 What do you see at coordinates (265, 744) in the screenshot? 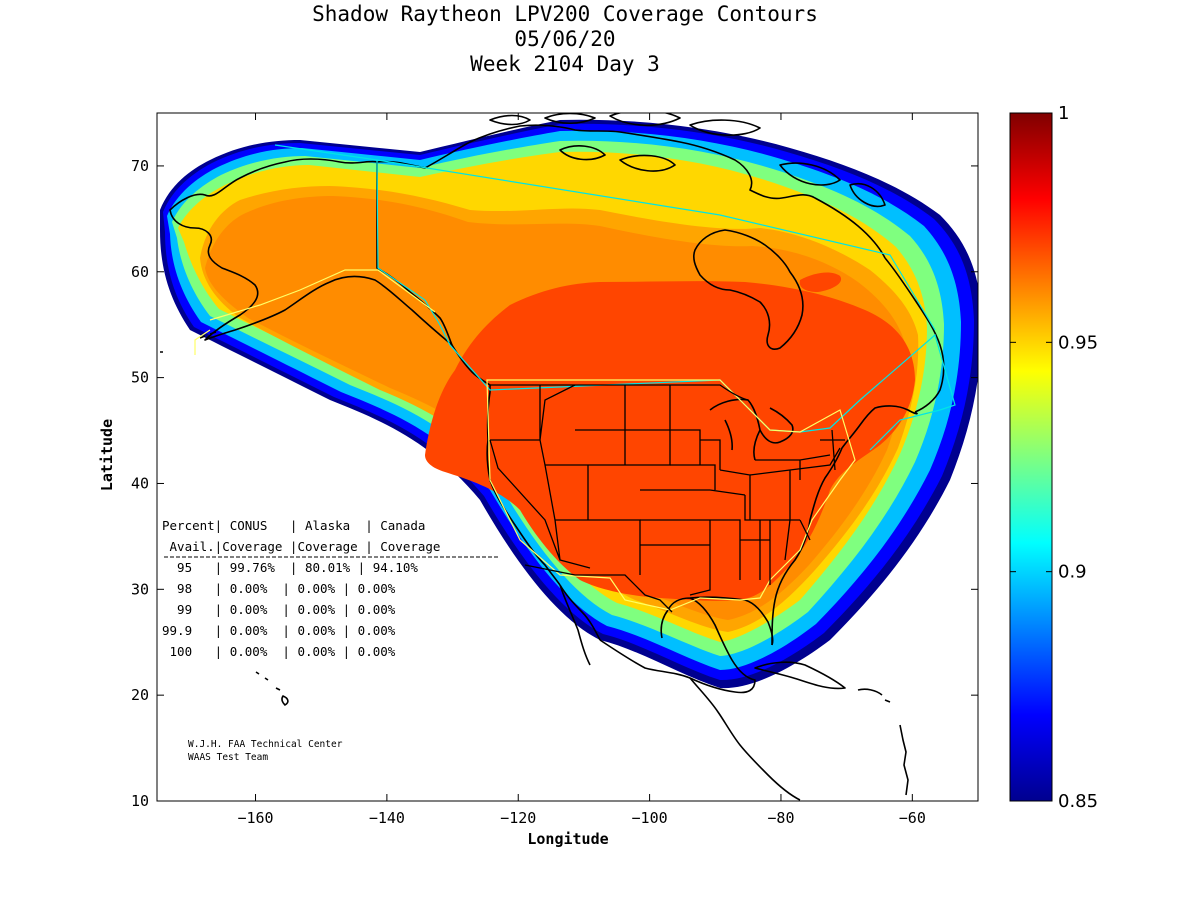
I see `credit-line-1: W.J.H. FAA Technical Center` at bounding box center [265, 744].